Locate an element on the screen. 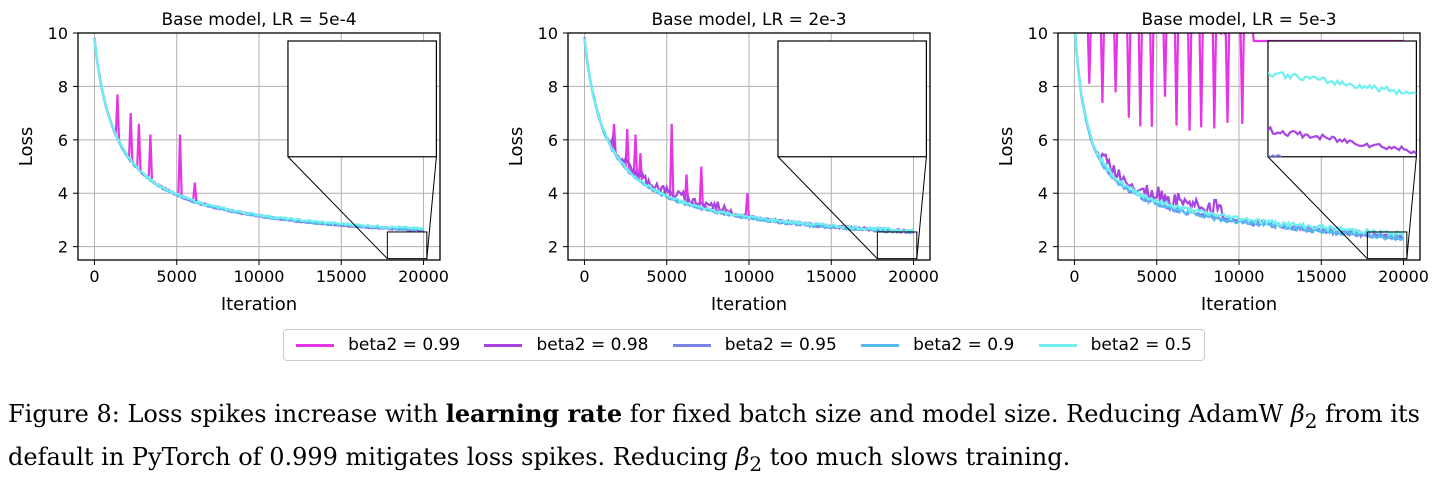 Image resolution: width=1456 pixels, height=482 pixels. caption-beta-1: β is located at coordinates (1297, 414).